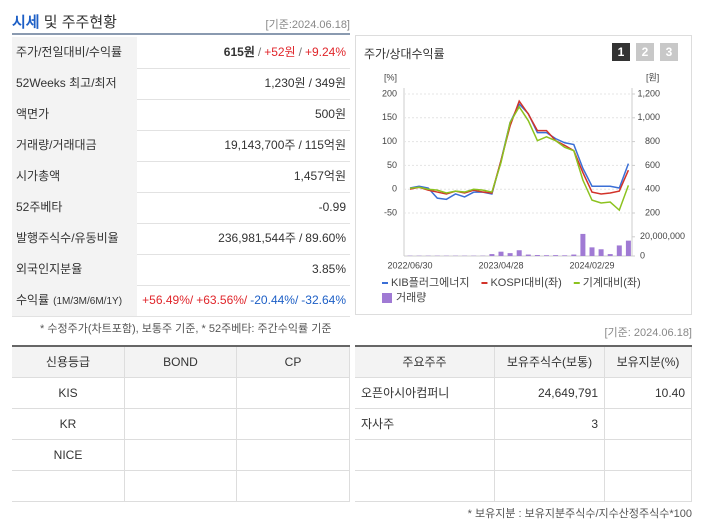 This screenshot has height=525, width=702. I want to click on row-label: 발행주식수/유동비율, so click(74, 238).